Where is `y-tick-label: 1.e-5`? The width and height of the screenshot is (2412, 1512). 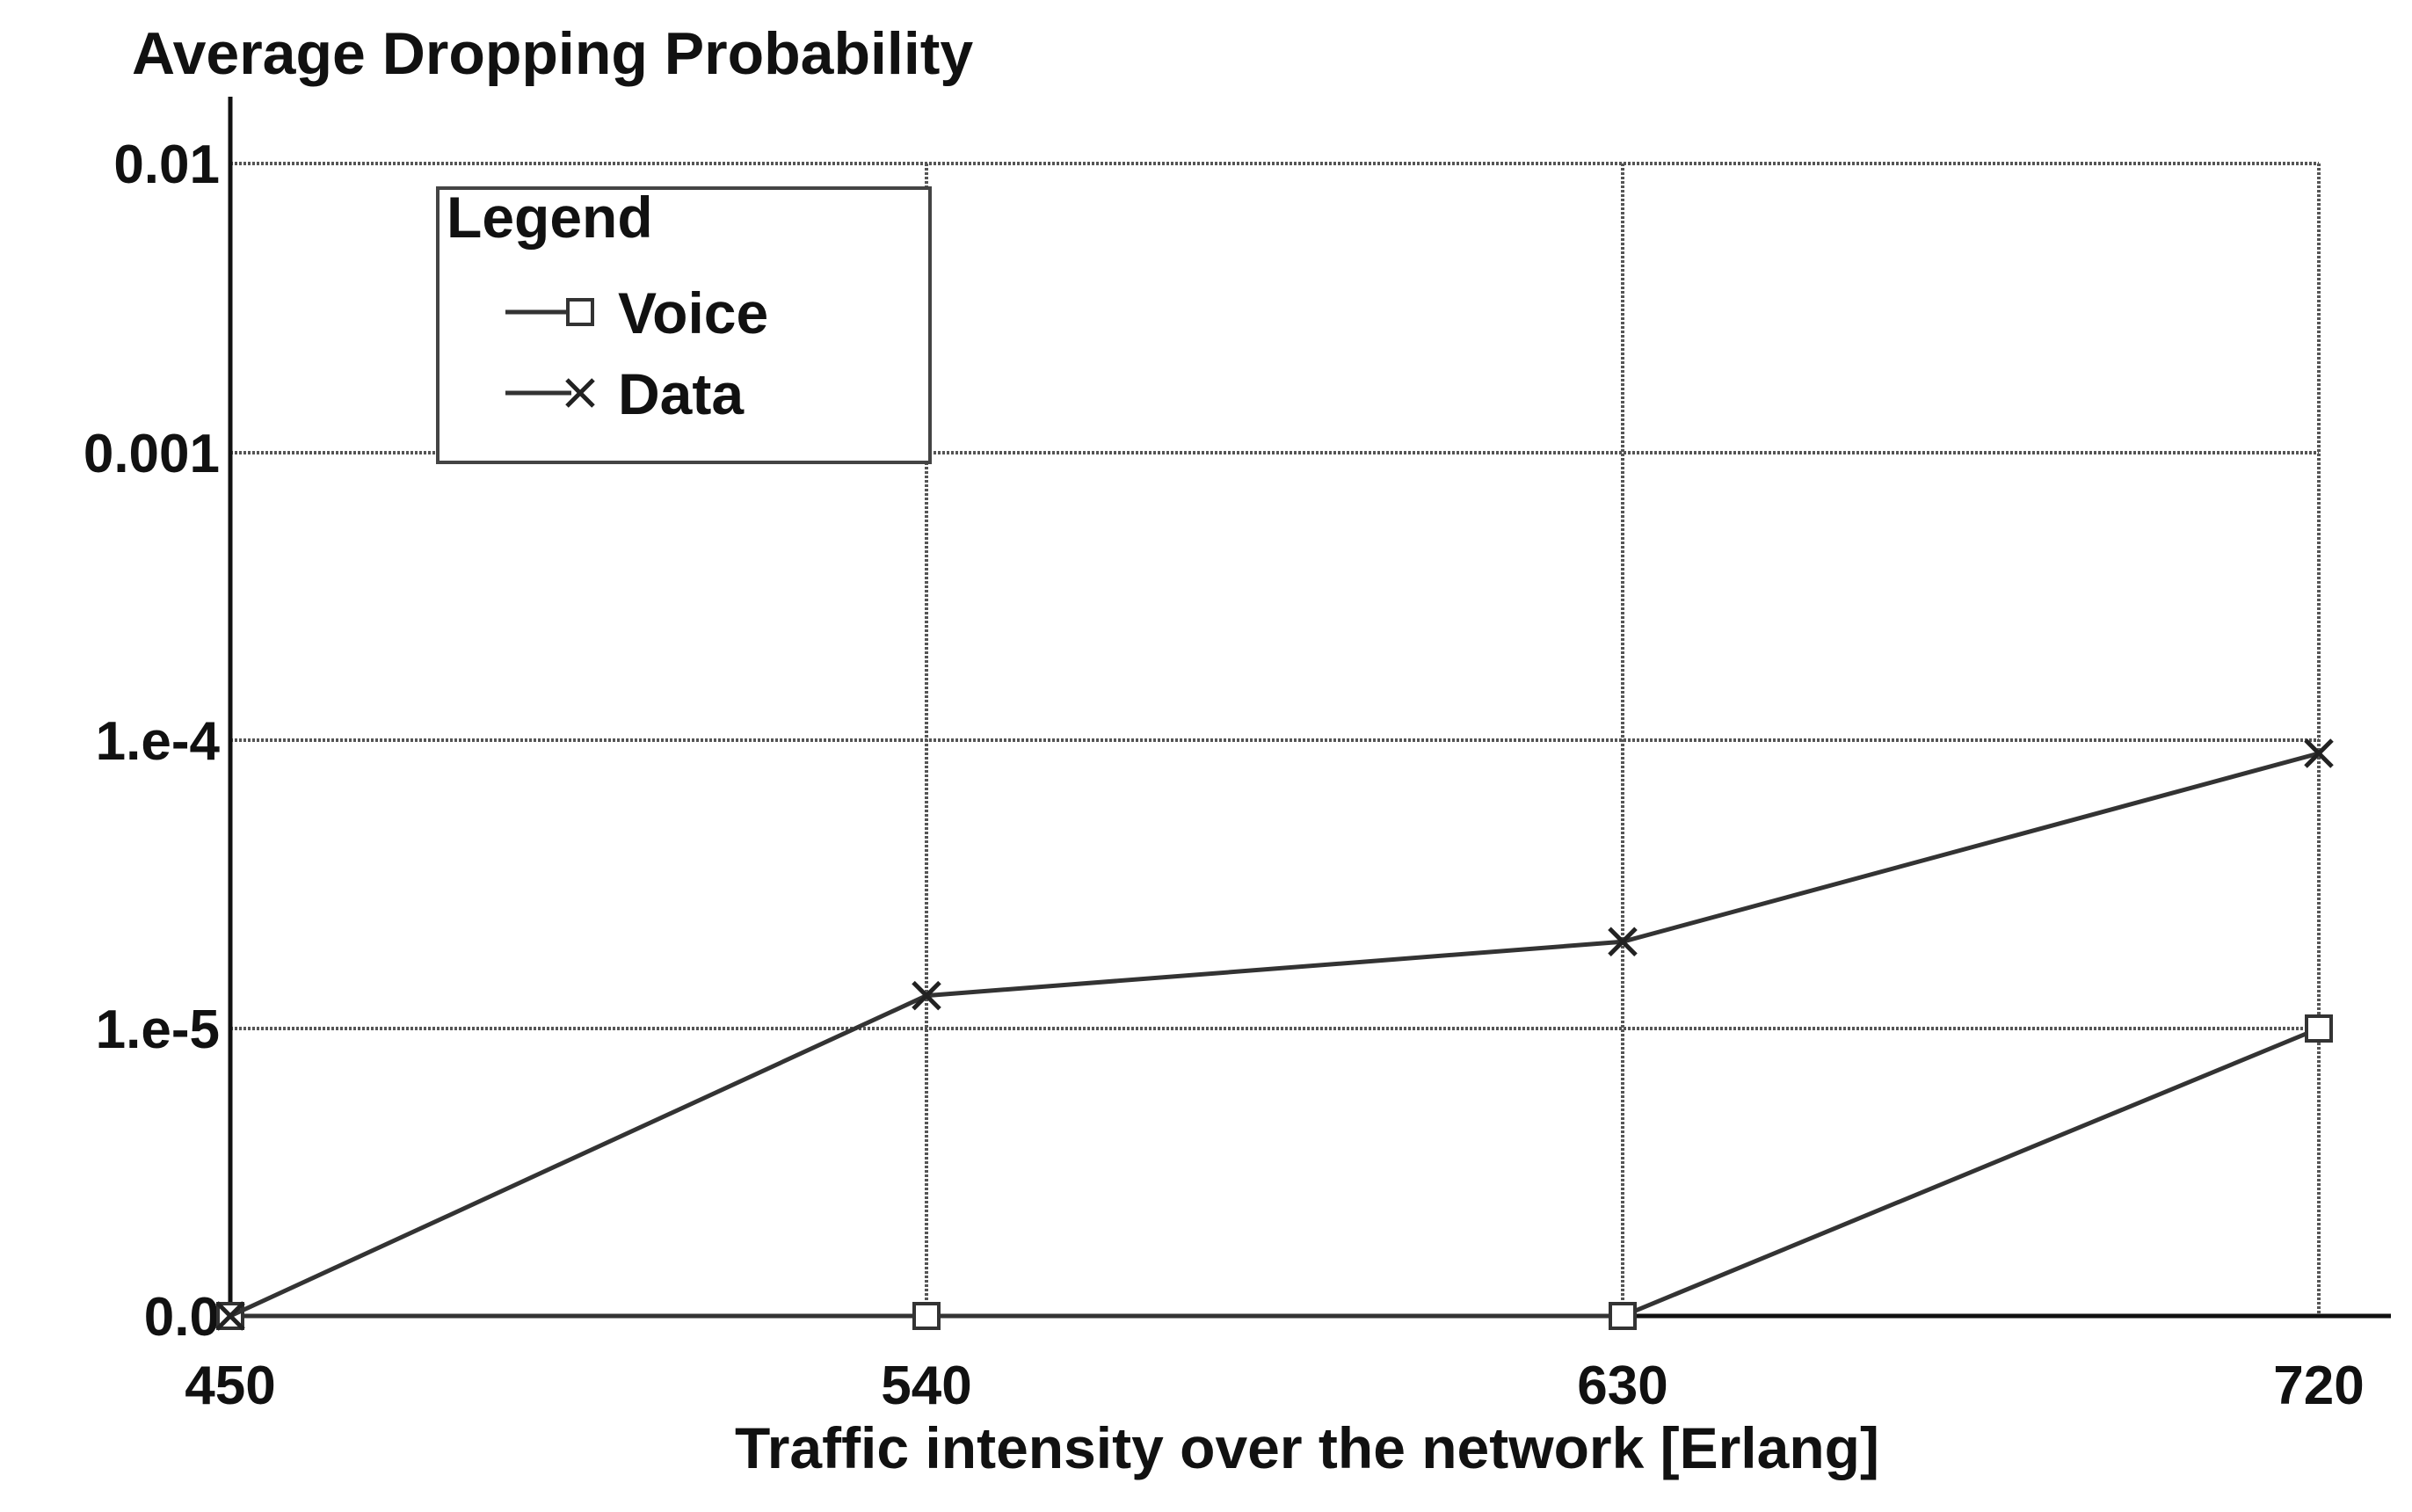 y-tick-label: 1.e-5 is located at coordinates (158, 1030).